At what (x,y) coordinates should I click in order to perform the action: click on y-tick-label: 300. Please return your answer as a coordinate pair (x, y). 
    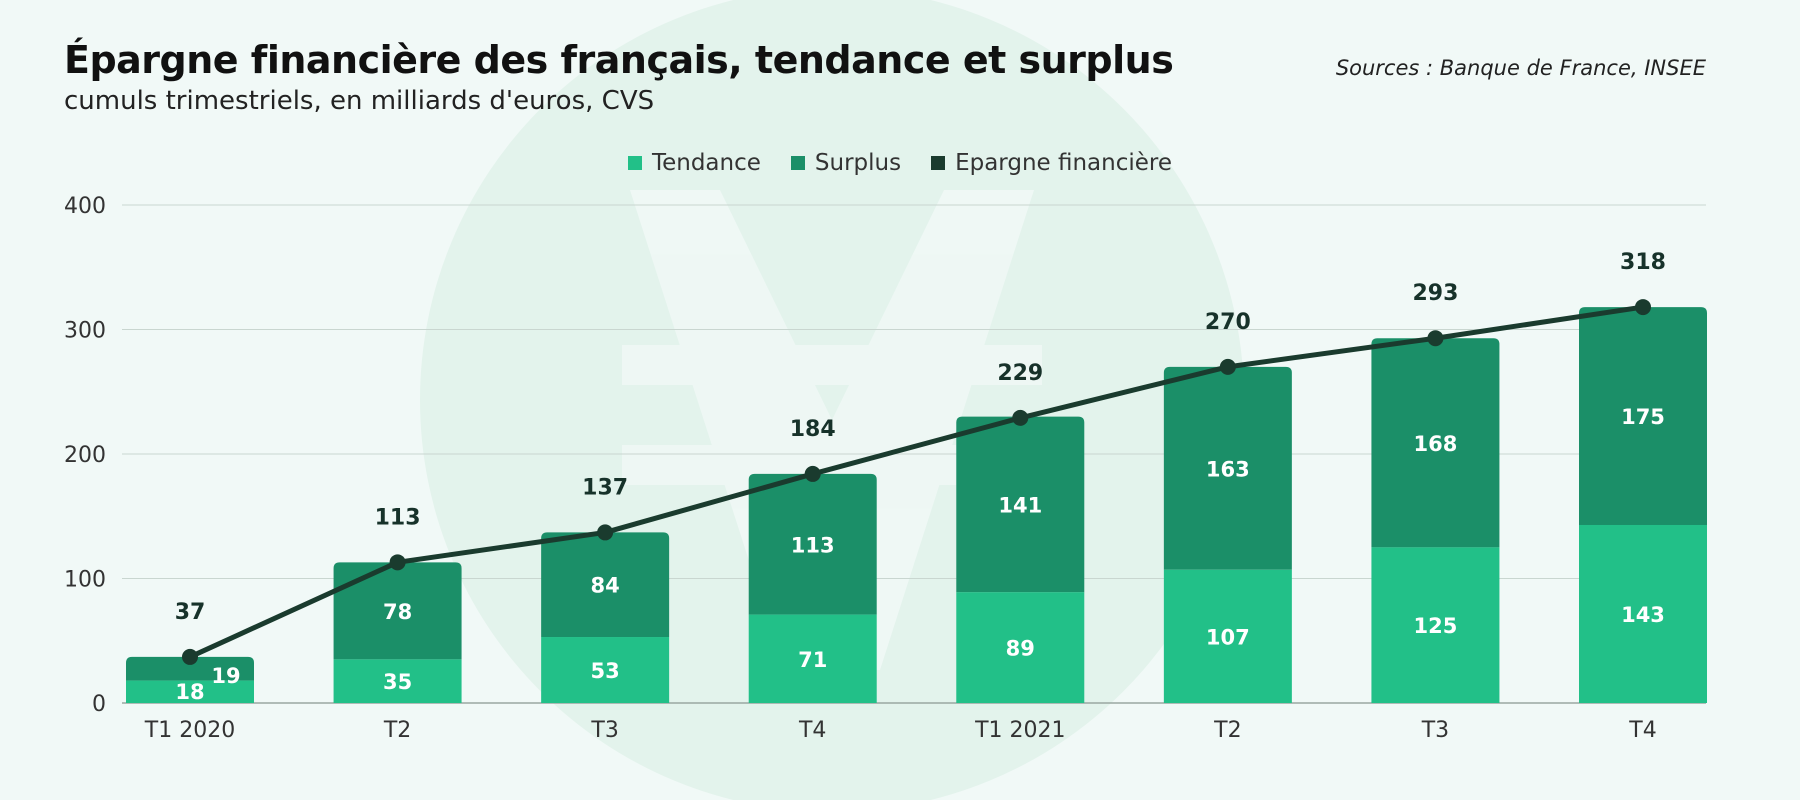
    Looking at the image, I should click on (85, 331).